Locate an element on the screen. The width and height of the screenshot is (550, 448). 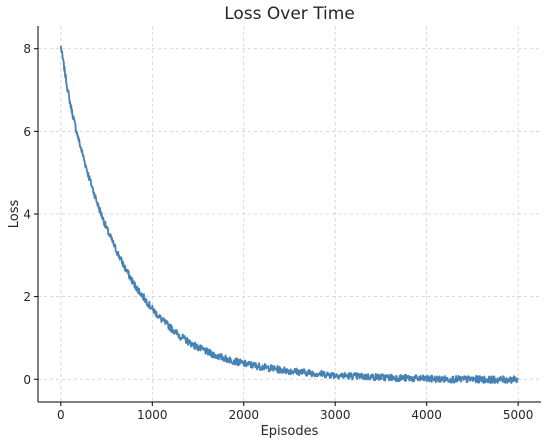
x-tick-label: 5000 is located at coordinates (518, 415).